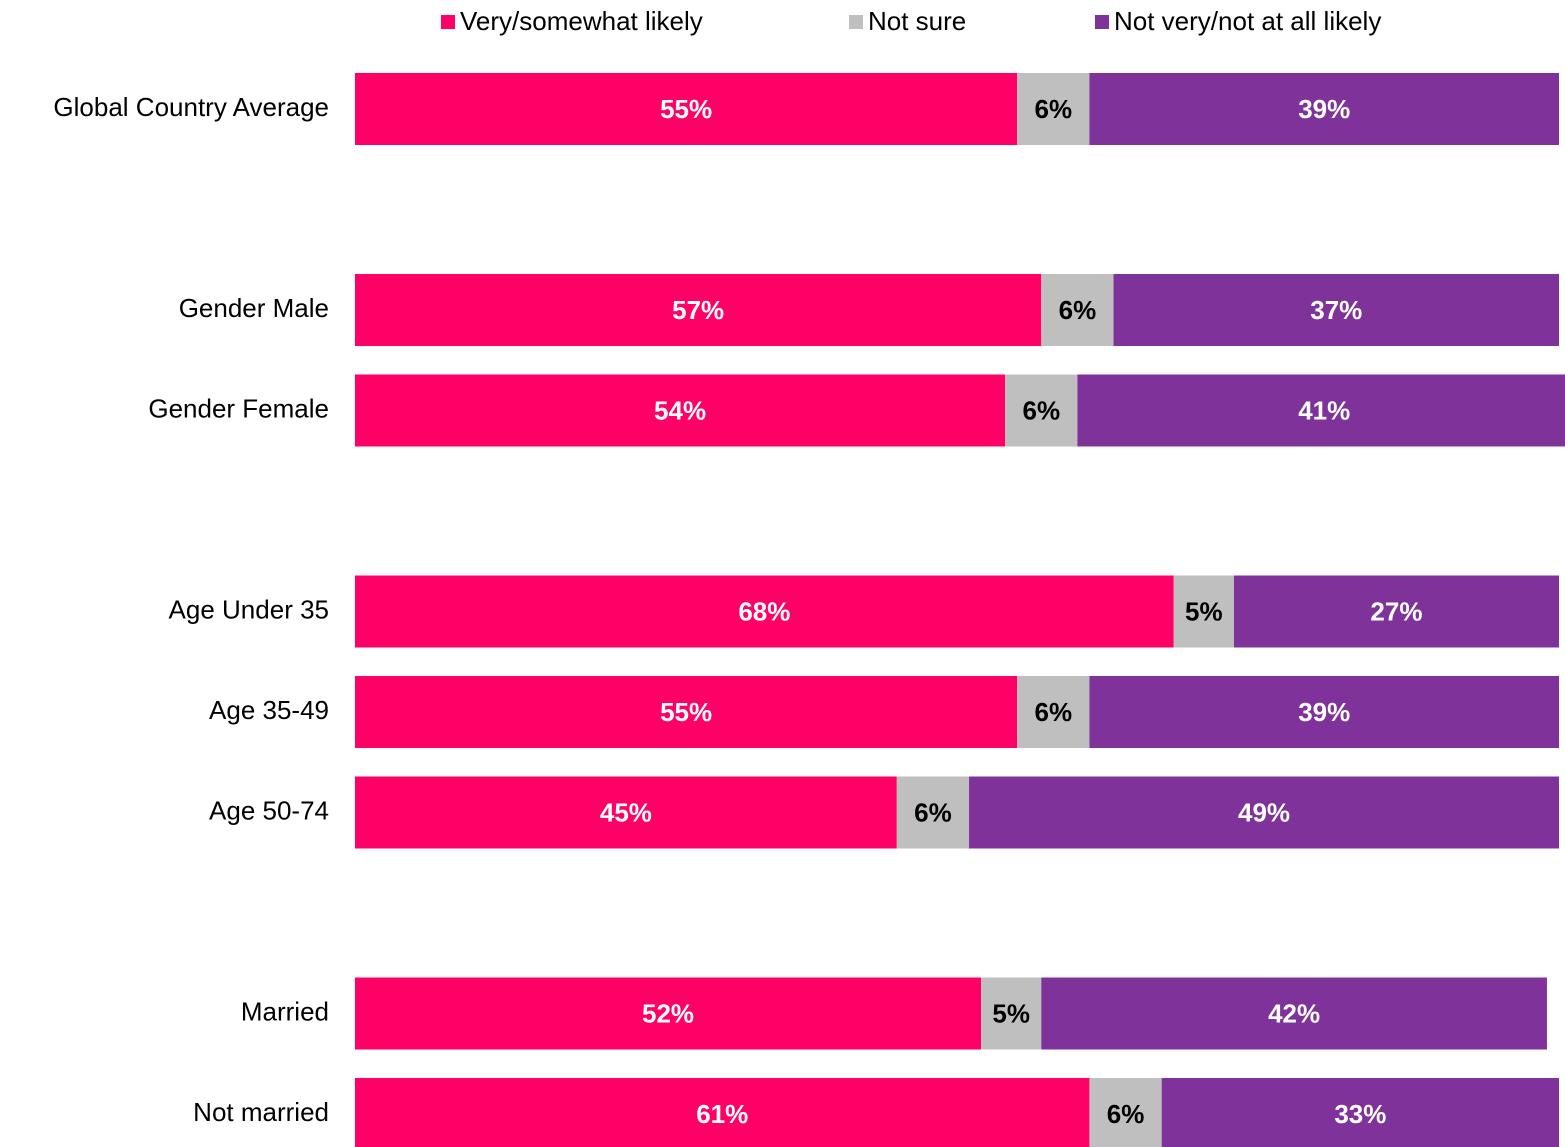  I want to click on y-tick-label: Not married, so click(261, 1112).